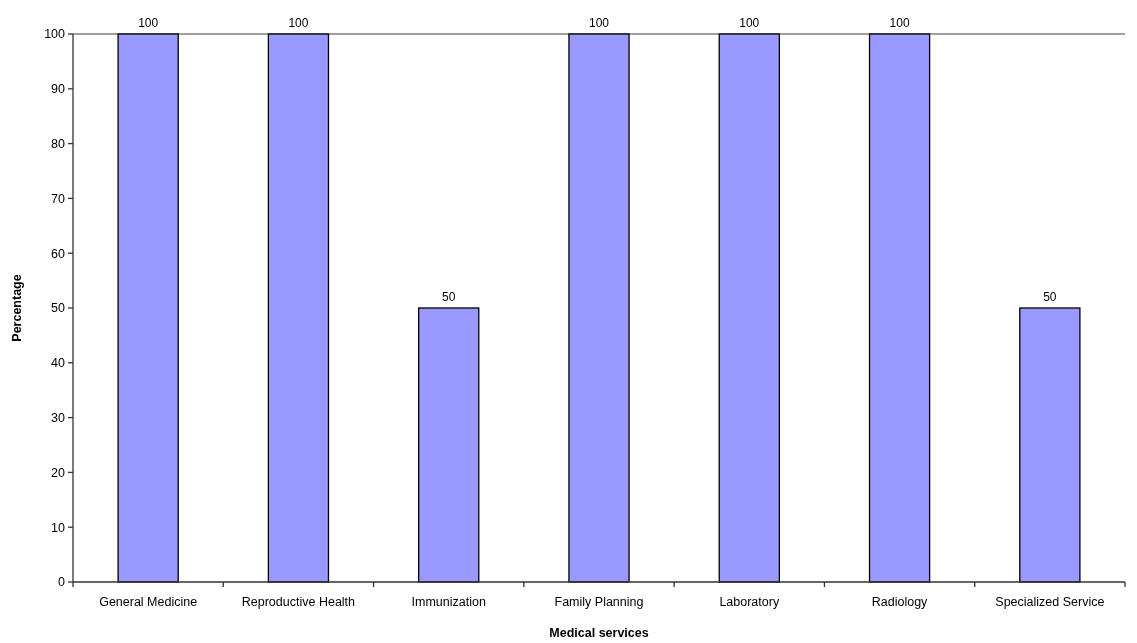 The height and width of the screenshot is (643, 1137). I want to click on y-tick-label: 0, so click(62, 582).